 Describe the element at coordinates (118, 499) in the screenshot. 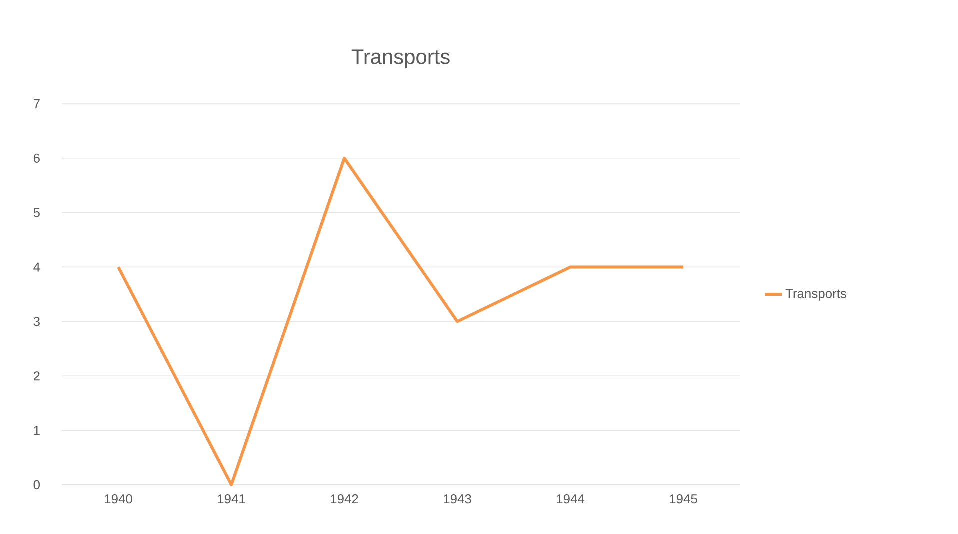

I see `x-tick-label: 1940` at that location.